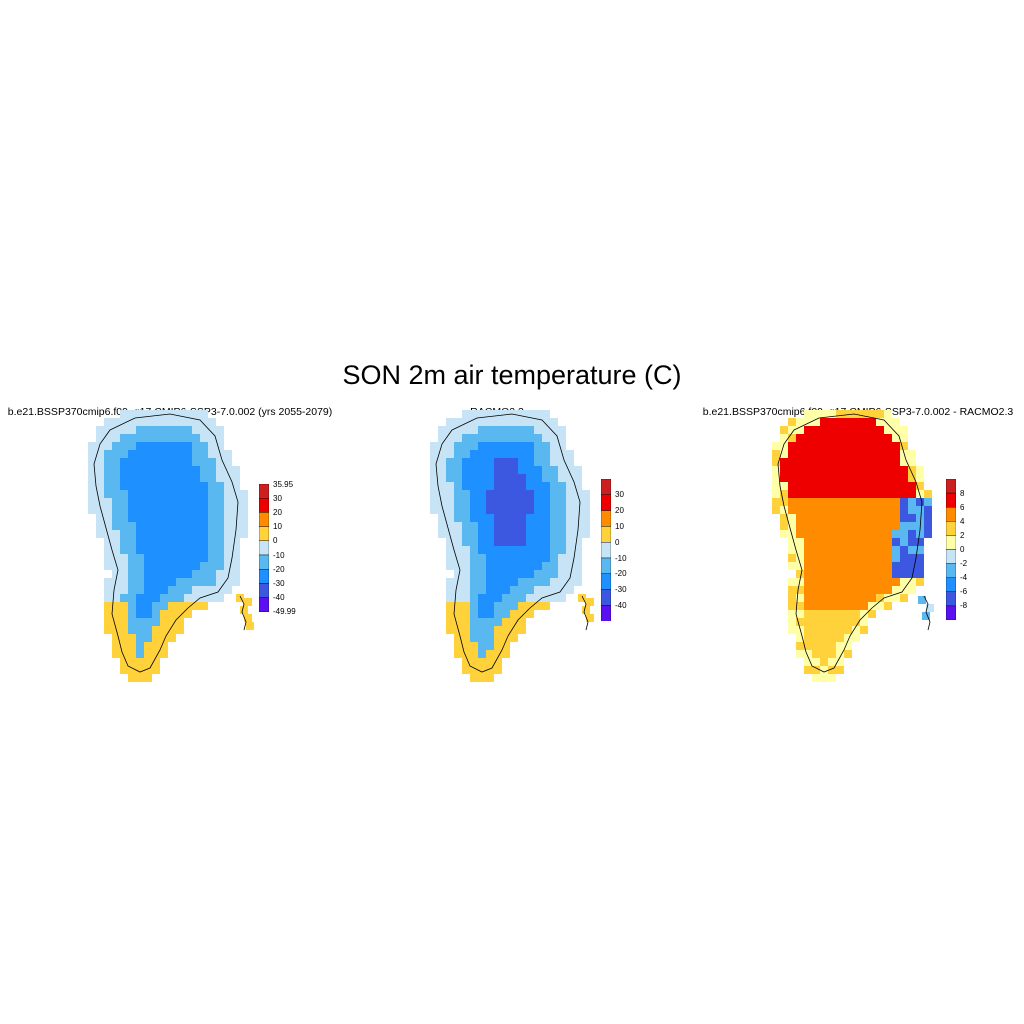  I want to click on colorbar-tick-label: -2, so click(964, 564).